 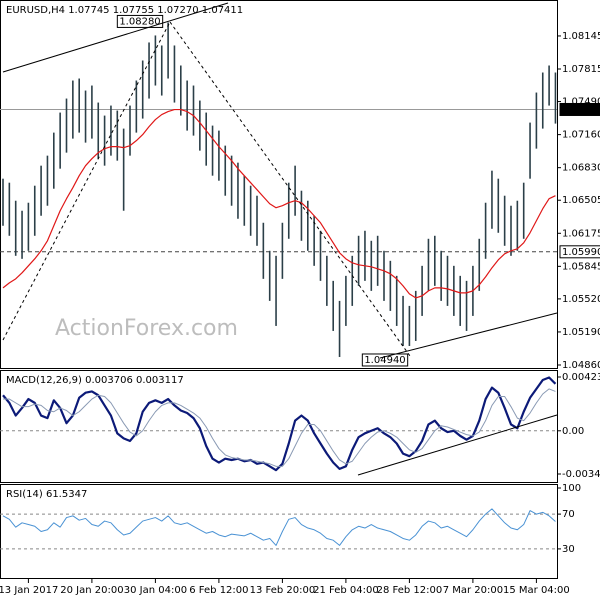 What do you see at coordinates (581, 299) in the screenshot?
I see `y-tick-label: 1.05520` at bounding box center [581, 299].